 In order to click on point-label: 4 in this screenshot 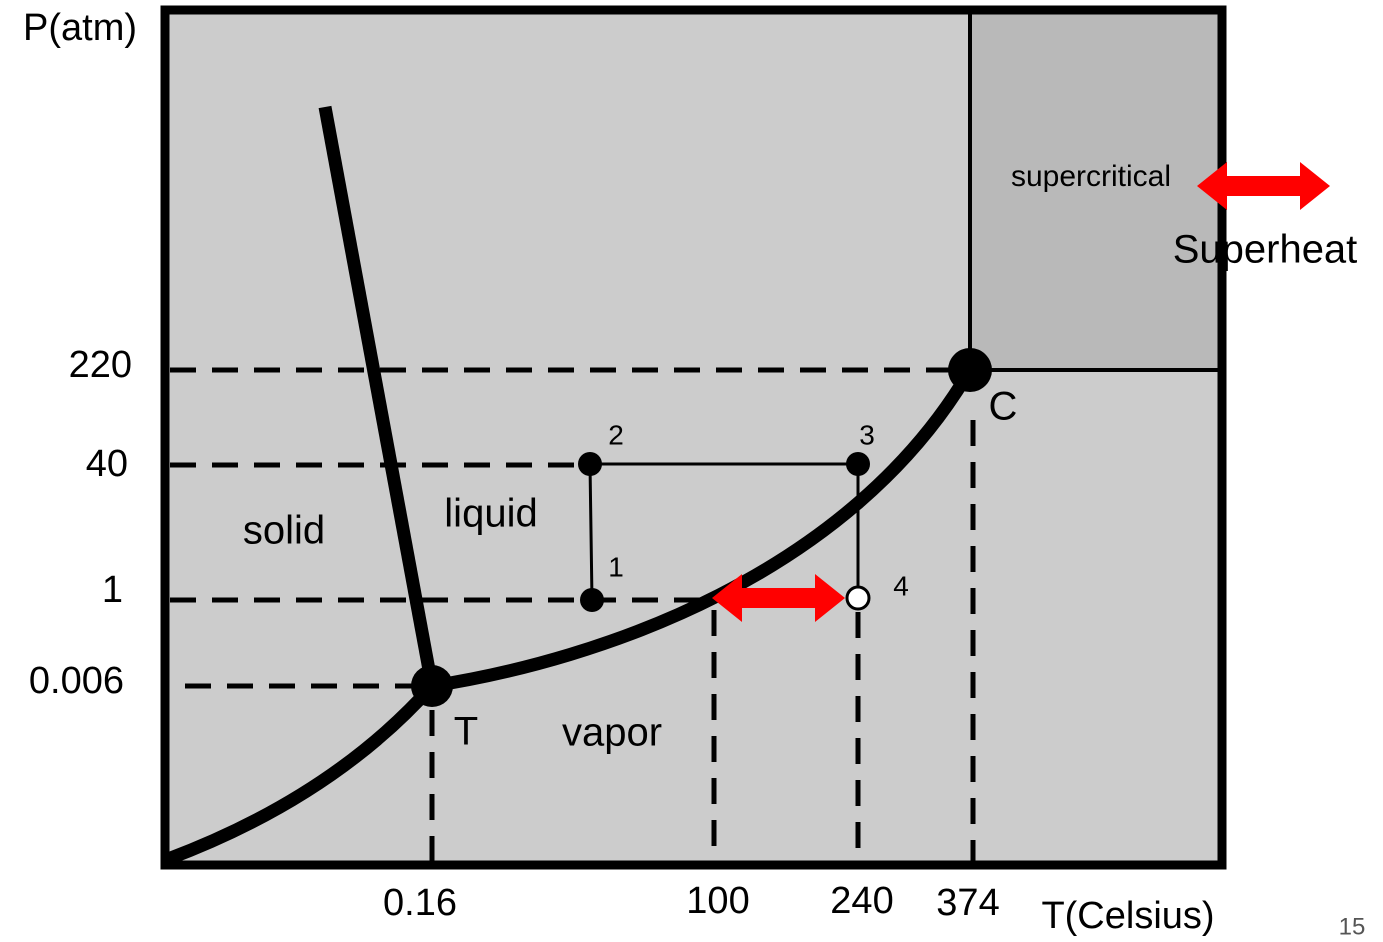, I will do `click(901, 585)`.